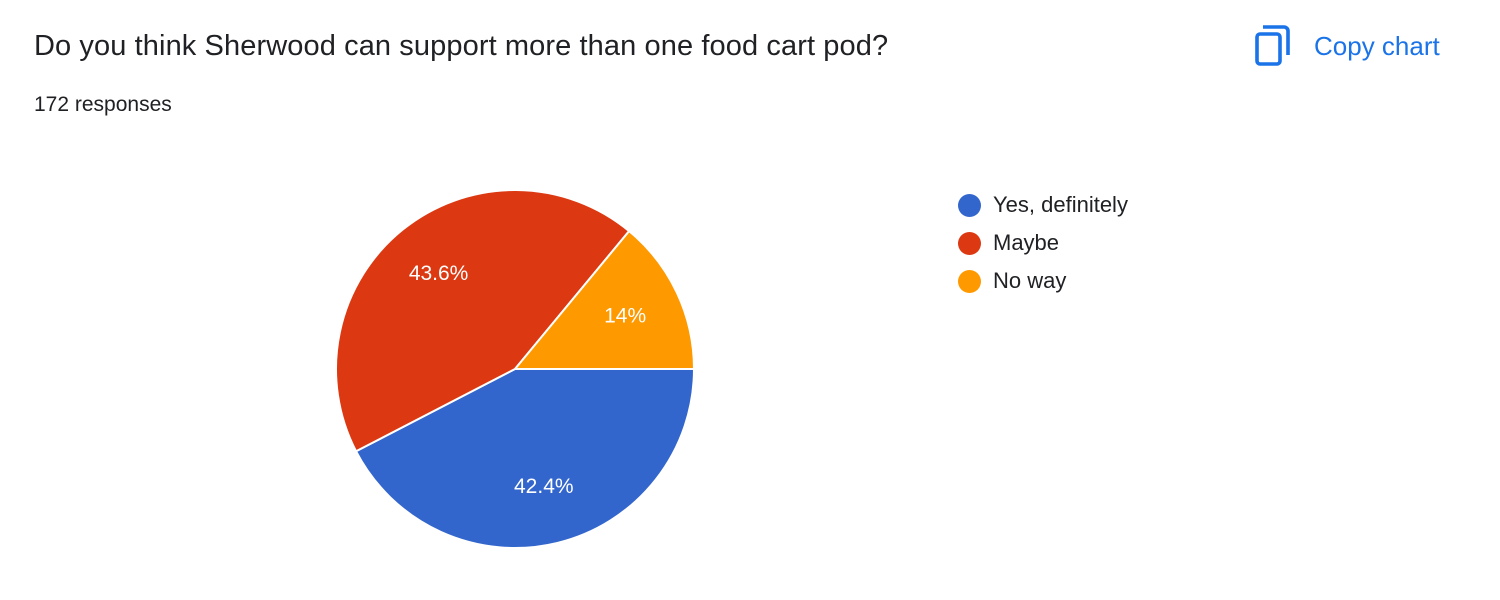 The image size is (1500, 600). I want to click on legend-label: Maybe, so click(1026, 242).